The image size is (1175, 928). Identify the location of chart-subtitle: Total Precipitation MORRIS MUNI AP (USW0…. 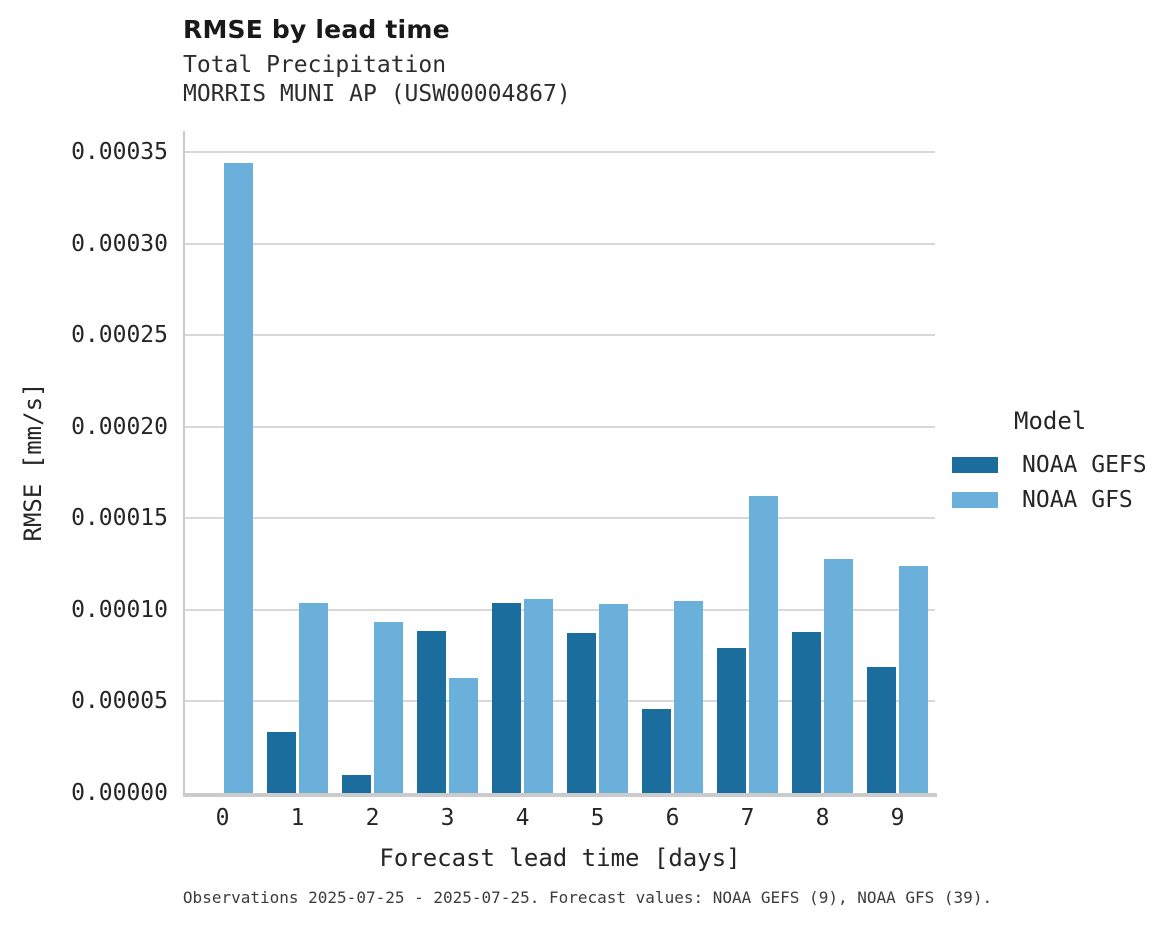
(377, 80).